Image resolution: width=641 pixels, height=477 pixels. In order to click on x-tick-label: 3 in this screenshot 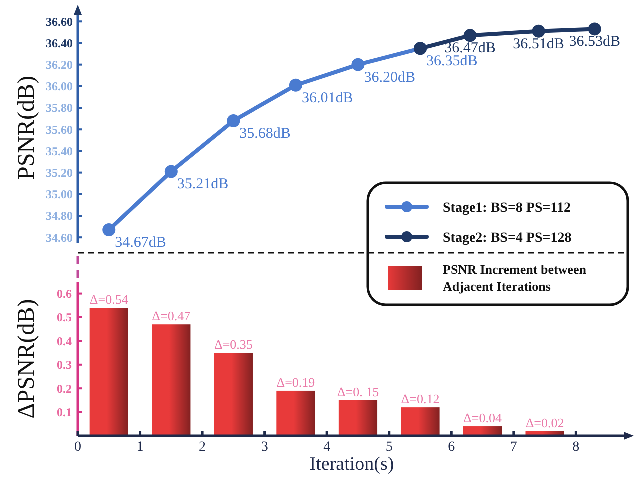, I will do `click(264, 447)`.